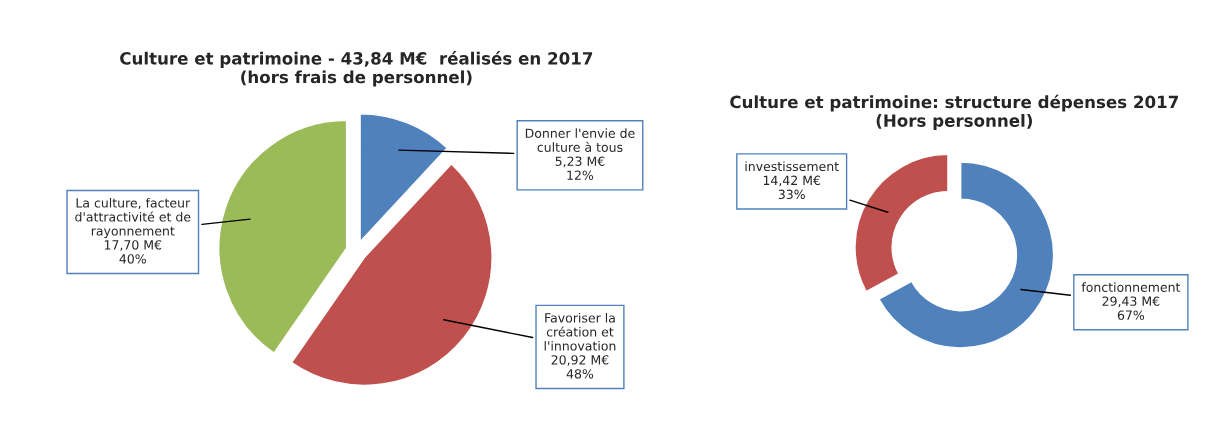 This screenshot has height=433, width=1208. Describe the element at coordinates (133, 252) in the screenshot. I see `data-label: 17,70 M€ 40%` at that location.